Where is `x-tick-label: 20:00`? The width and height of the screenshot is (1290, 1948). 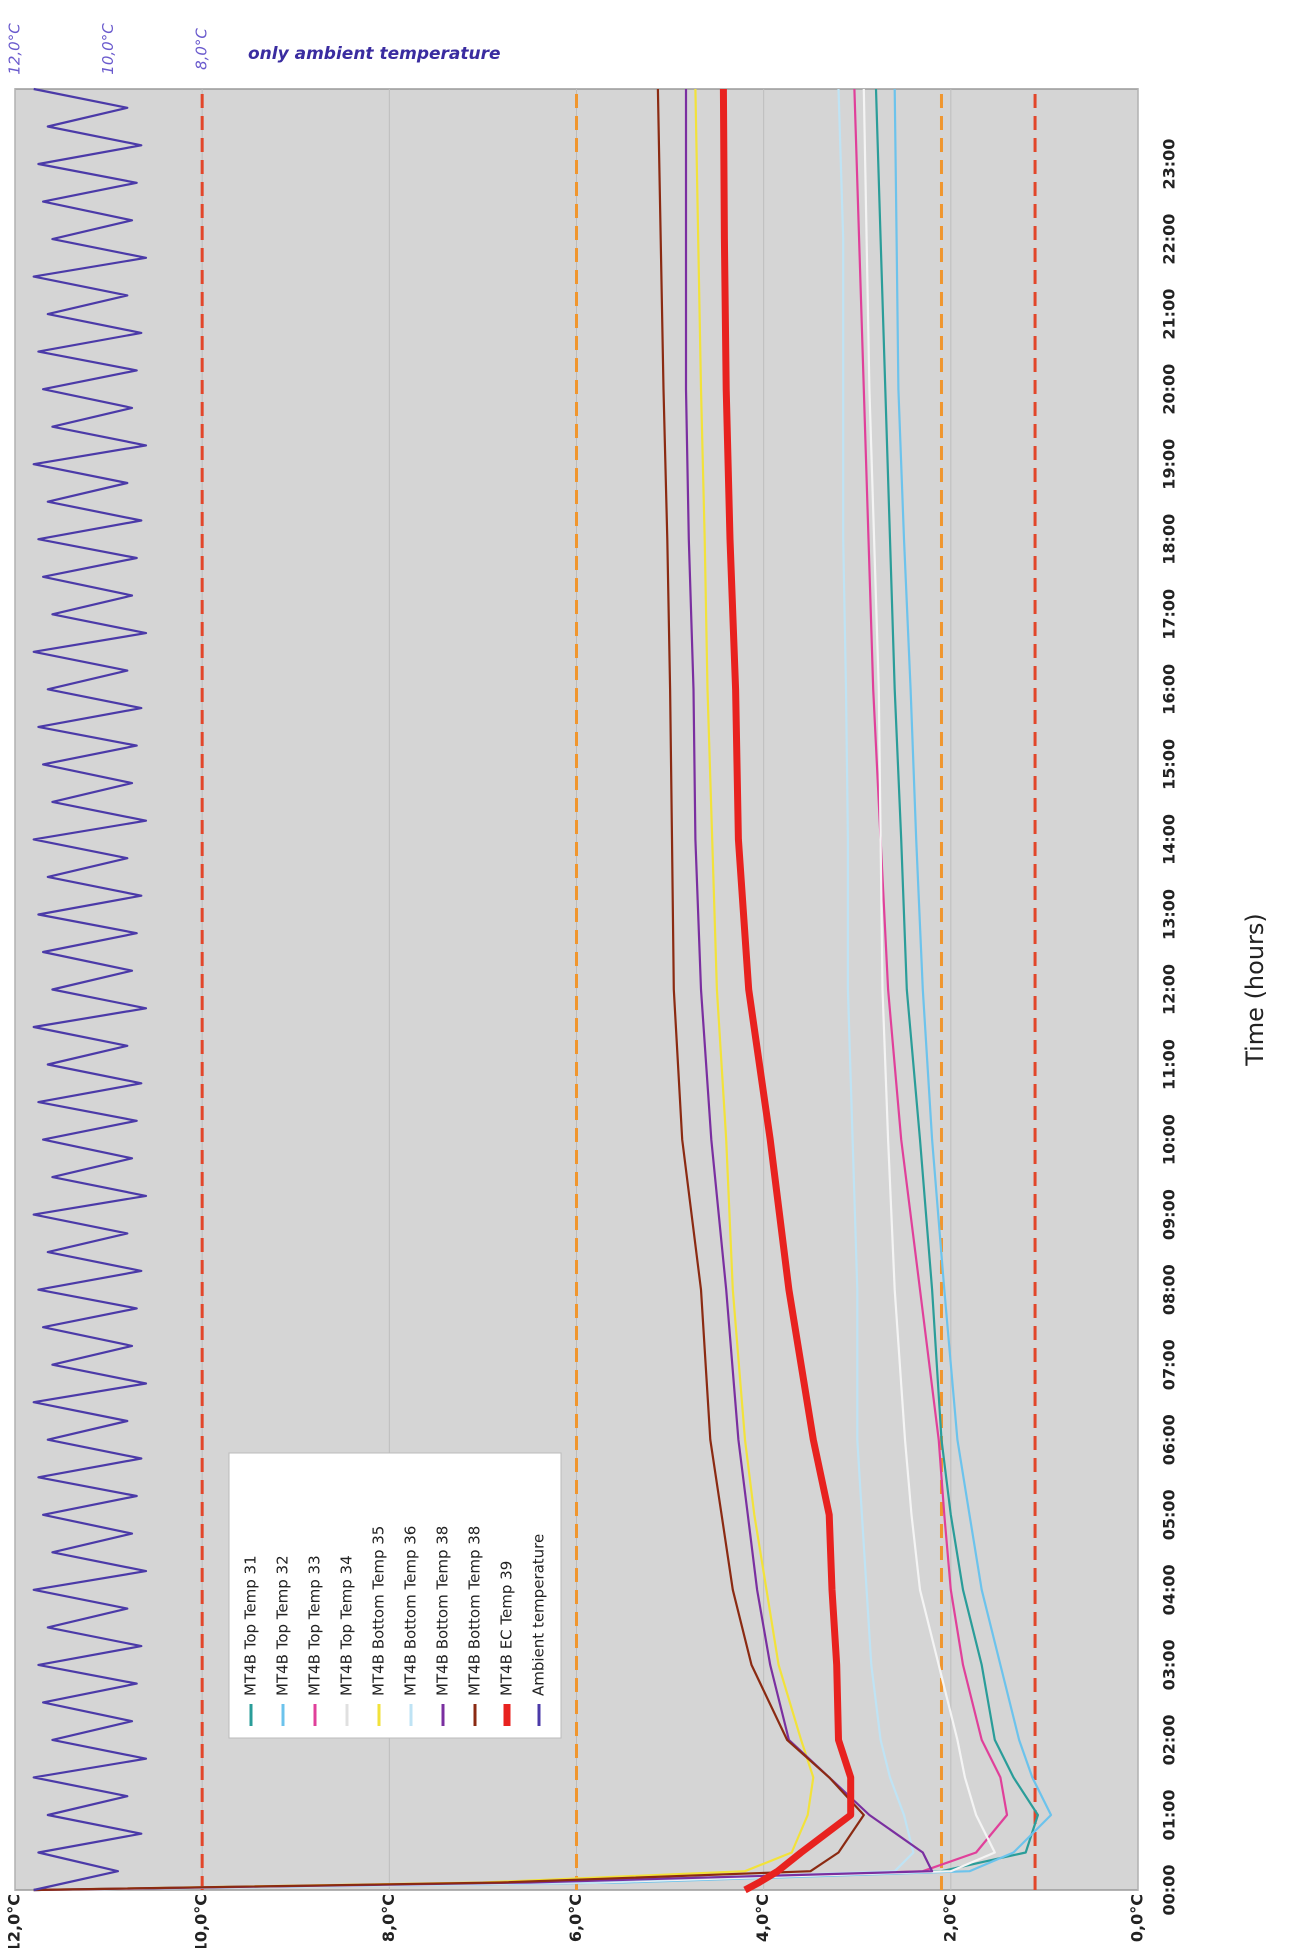
x-tick-label: 20:00 is located at coordinates (1169, 389).